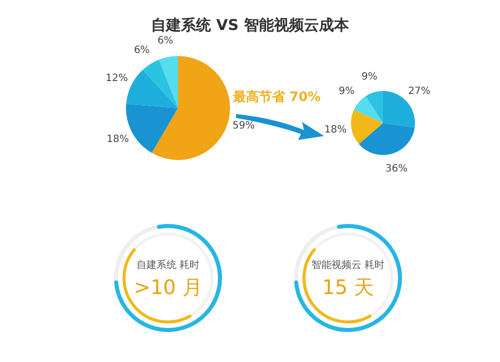  What do you see at coordinates (168, 265) in the screenshot?
I see `text: 自建系统 耗时` at bounding box center [168, 265].